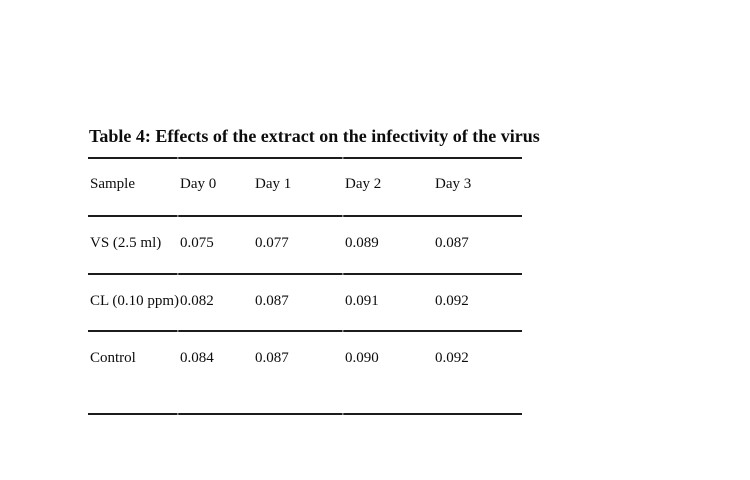 This screenshot has height=480, width=750. Describe the element at coordinates (305, 302) in the screenshot. I see `table-row-cl: CL (0.10 ppm) 0.082 0.087 0.091 0.092` at that location.